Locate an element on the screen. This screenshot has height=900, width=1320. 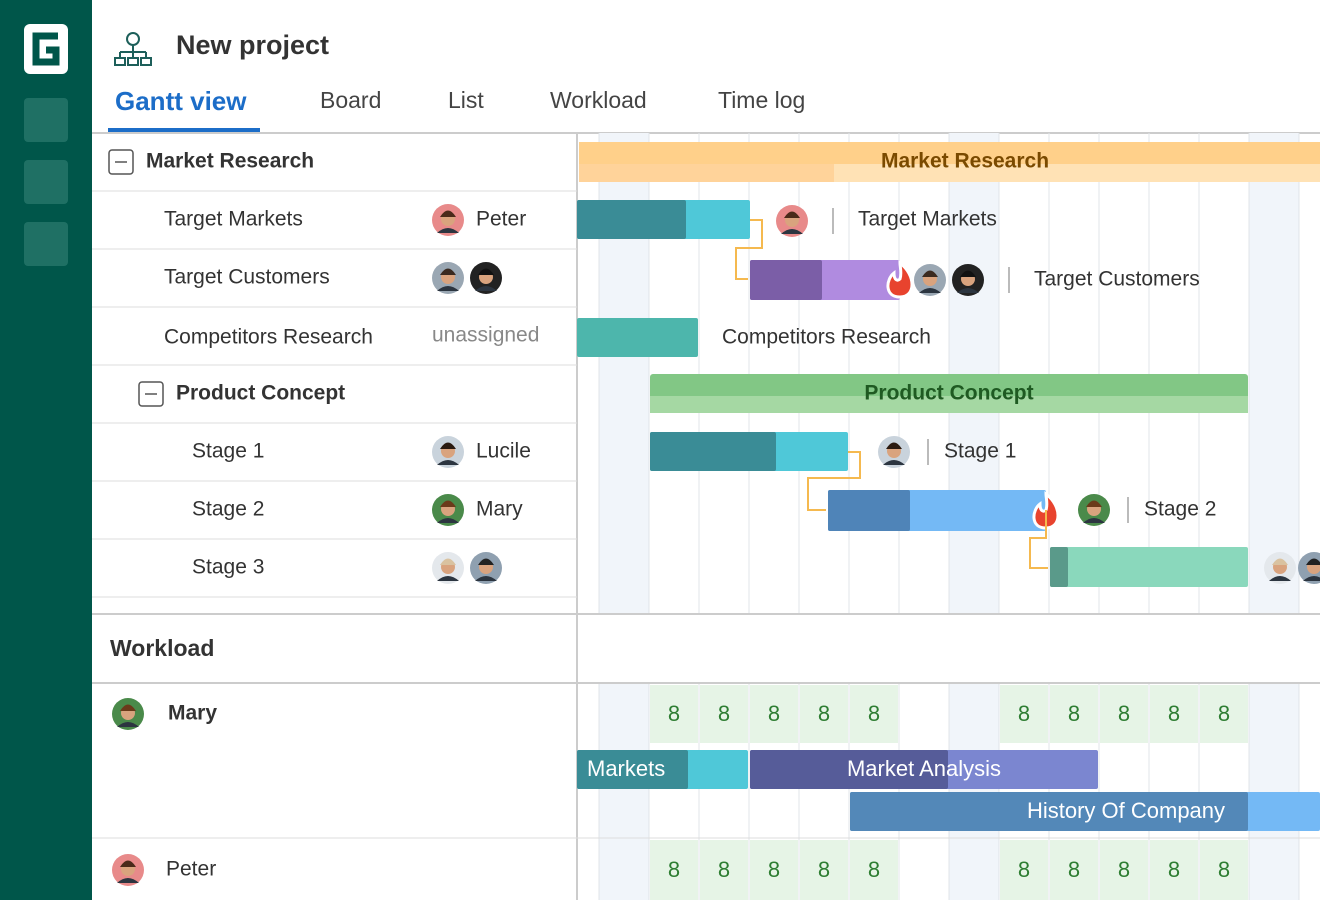
assignee: Peter is located at coordinates (501, 219).